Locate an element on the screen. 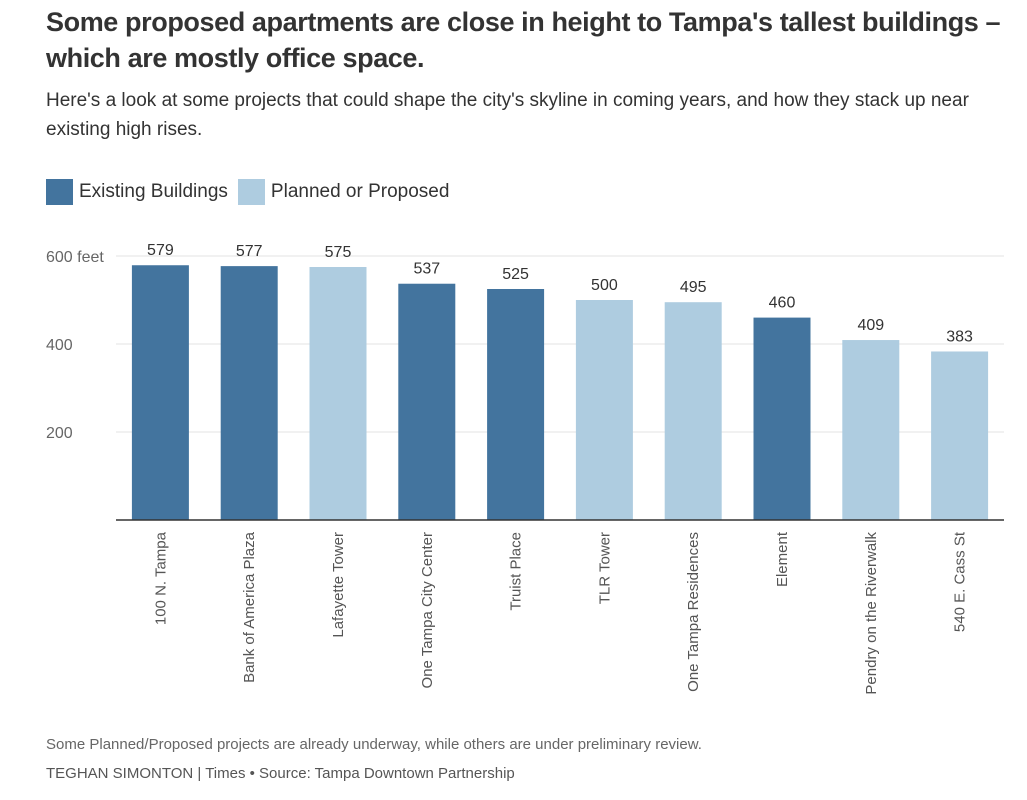 This screenshot has height=800, width=1027. x-tick-label: Truist Place is located at coordinates (516, 571).